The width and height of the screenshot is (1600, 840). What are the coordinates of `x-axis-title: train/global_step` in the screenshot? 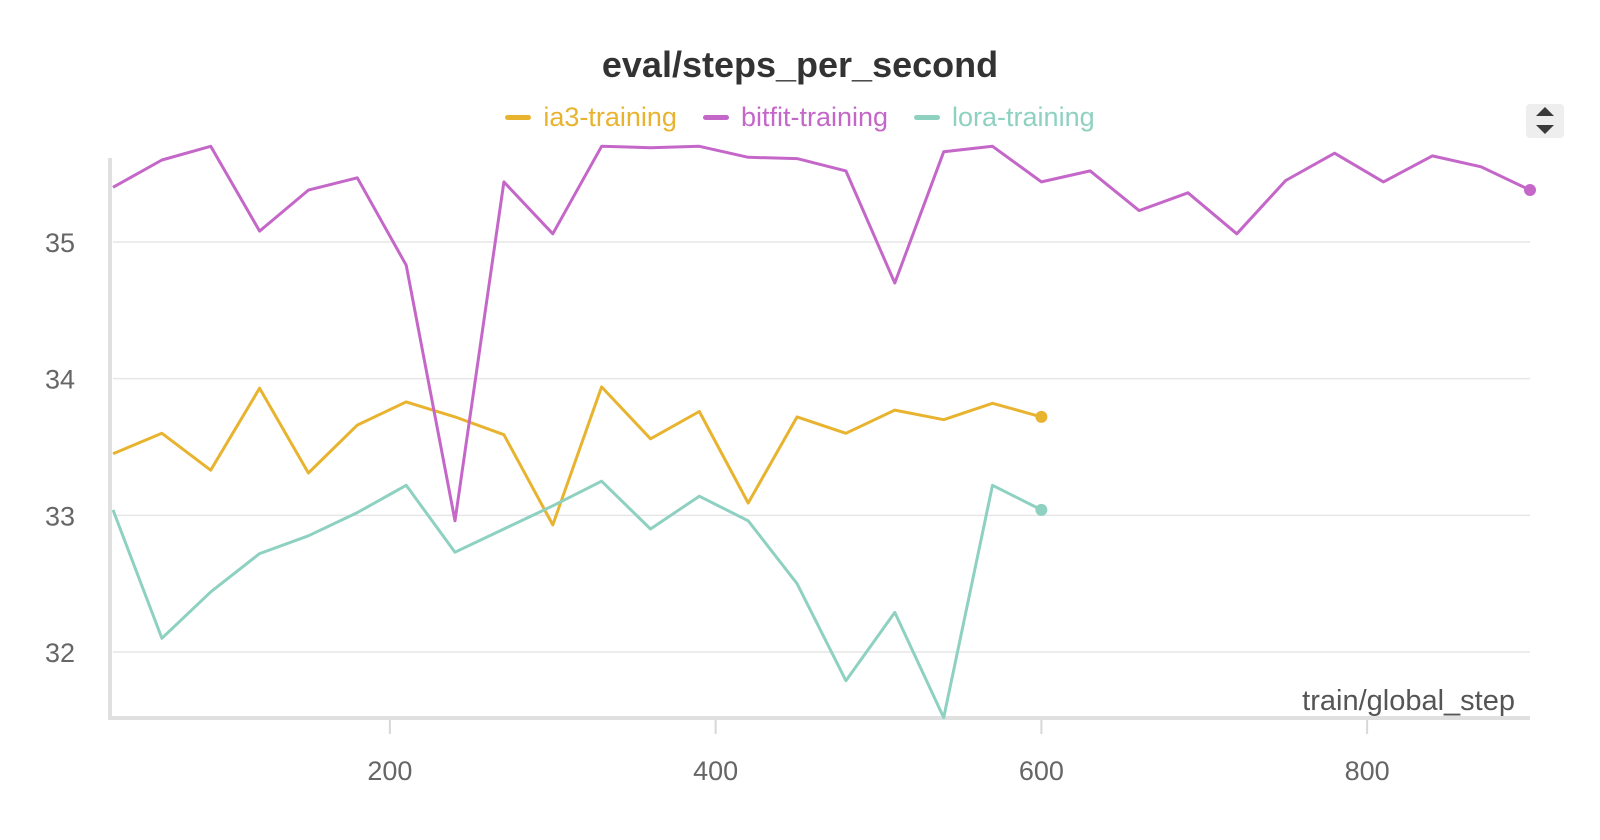 It's located at (1408, 701).